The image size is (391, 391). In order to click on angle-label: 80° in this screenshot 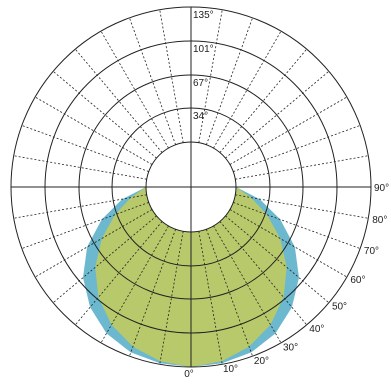, I will do `click(379, 220)`.